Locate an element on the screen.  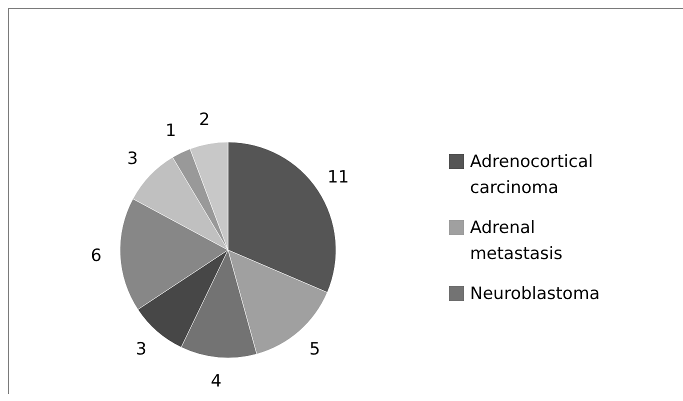
data-label: 5 is located at coordinates (314, 349).